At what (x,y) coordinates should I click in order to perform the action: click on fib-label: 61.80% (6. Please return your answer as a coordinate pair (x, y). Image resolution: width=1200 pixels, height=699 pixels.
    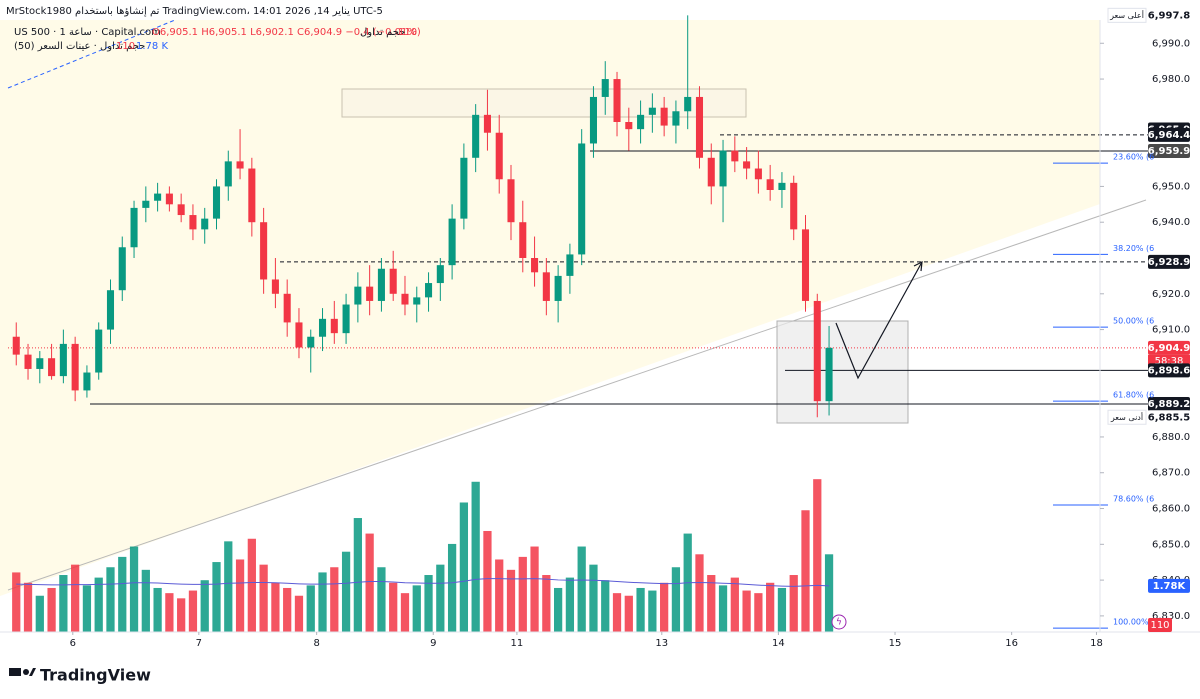
    Looking at the image, I should click on (1133, 395).